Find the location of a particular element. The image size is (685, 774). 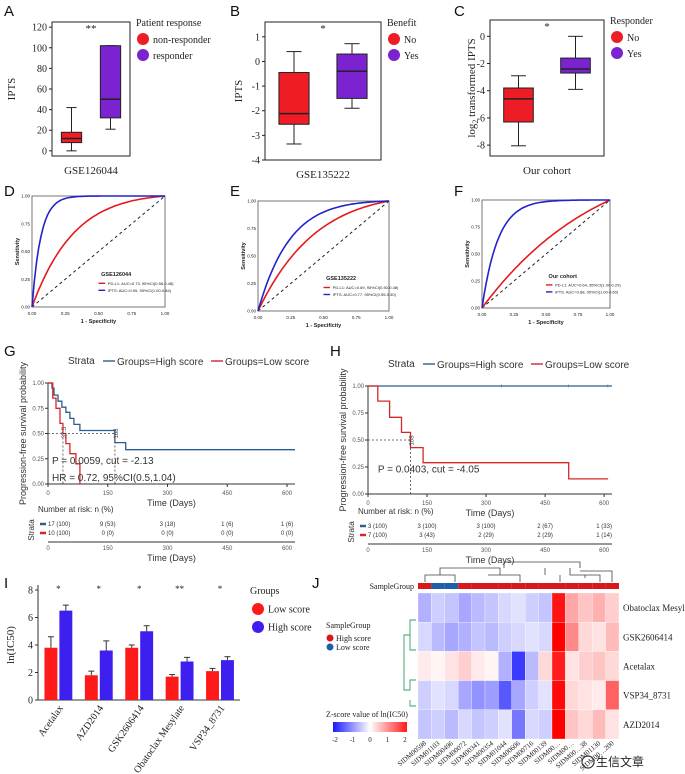

row-label: Acetalax is located at coordinates (639, 667).